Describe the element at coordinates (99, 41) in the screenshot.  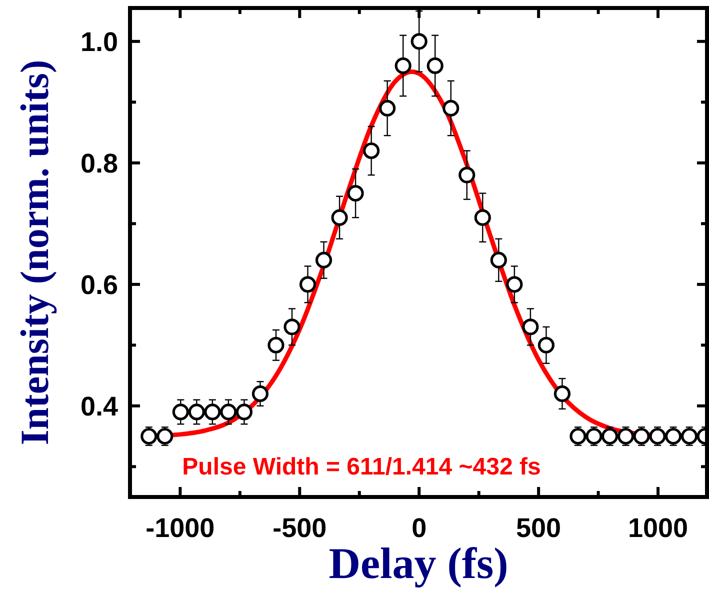
I see `y-tick-label: 1.0` at that location.